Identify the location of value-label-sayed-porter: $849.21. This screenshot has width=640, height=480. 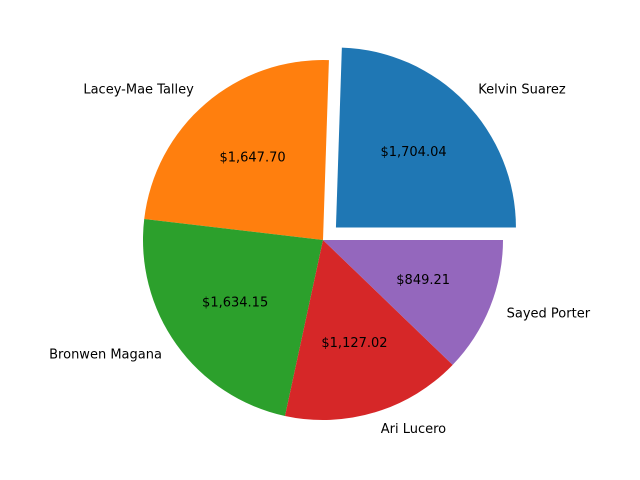
(423, 280).